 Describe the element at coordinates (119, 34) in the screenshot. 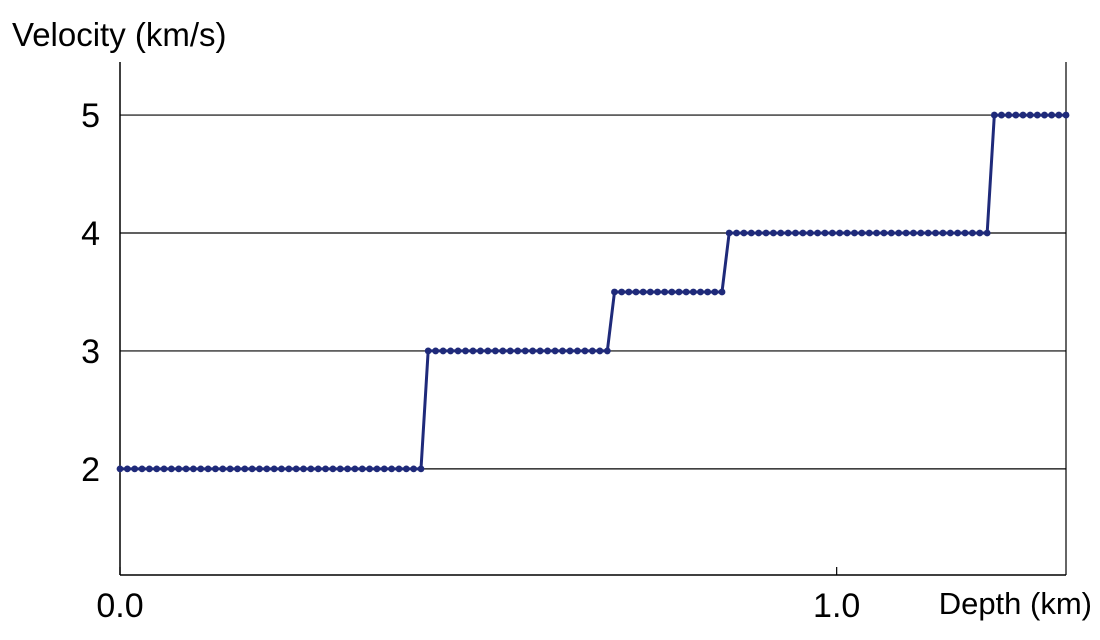

I see `y-axis-label: Velocity (km/s)` at that location.